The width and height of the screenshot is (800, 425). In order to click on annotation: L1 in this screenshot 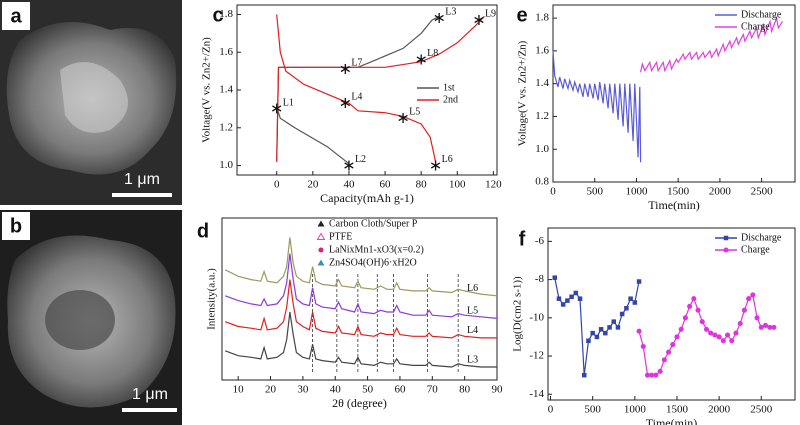, I will do `click(288, 102)`.